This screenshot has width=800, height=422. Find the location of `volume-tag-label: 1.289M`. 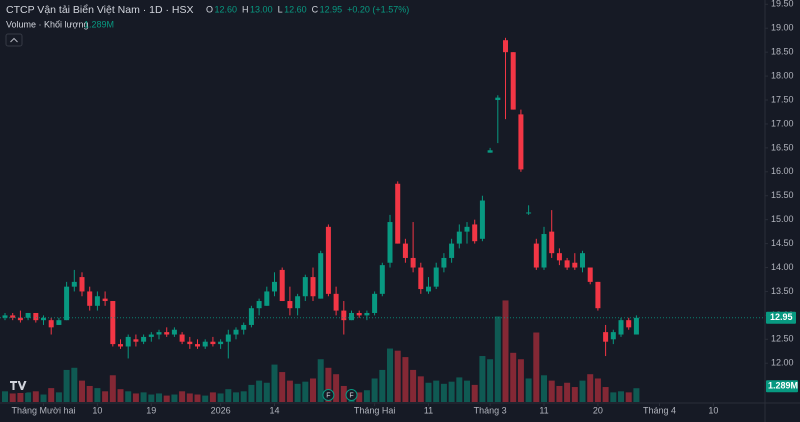

volume-tag-label: 1.289M is located at coordinates (783, 386).